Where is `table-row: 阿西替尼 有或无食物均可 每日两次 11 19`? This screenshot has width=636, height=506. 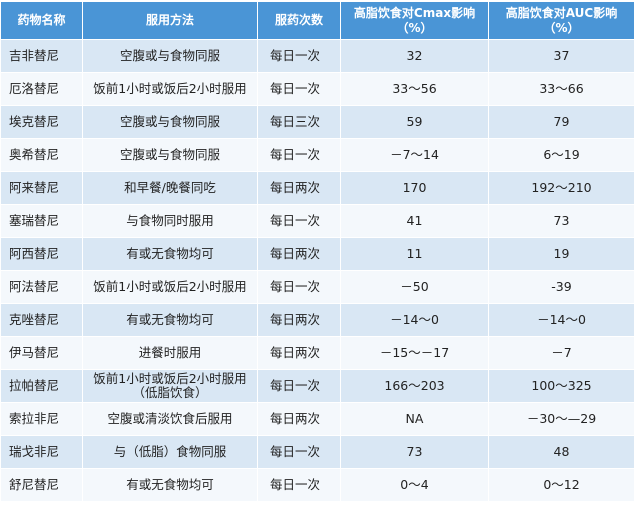 table-row: 阿西替尼 有或无食物均可 每日两次 11 19 is located at coordinates (317, 254).